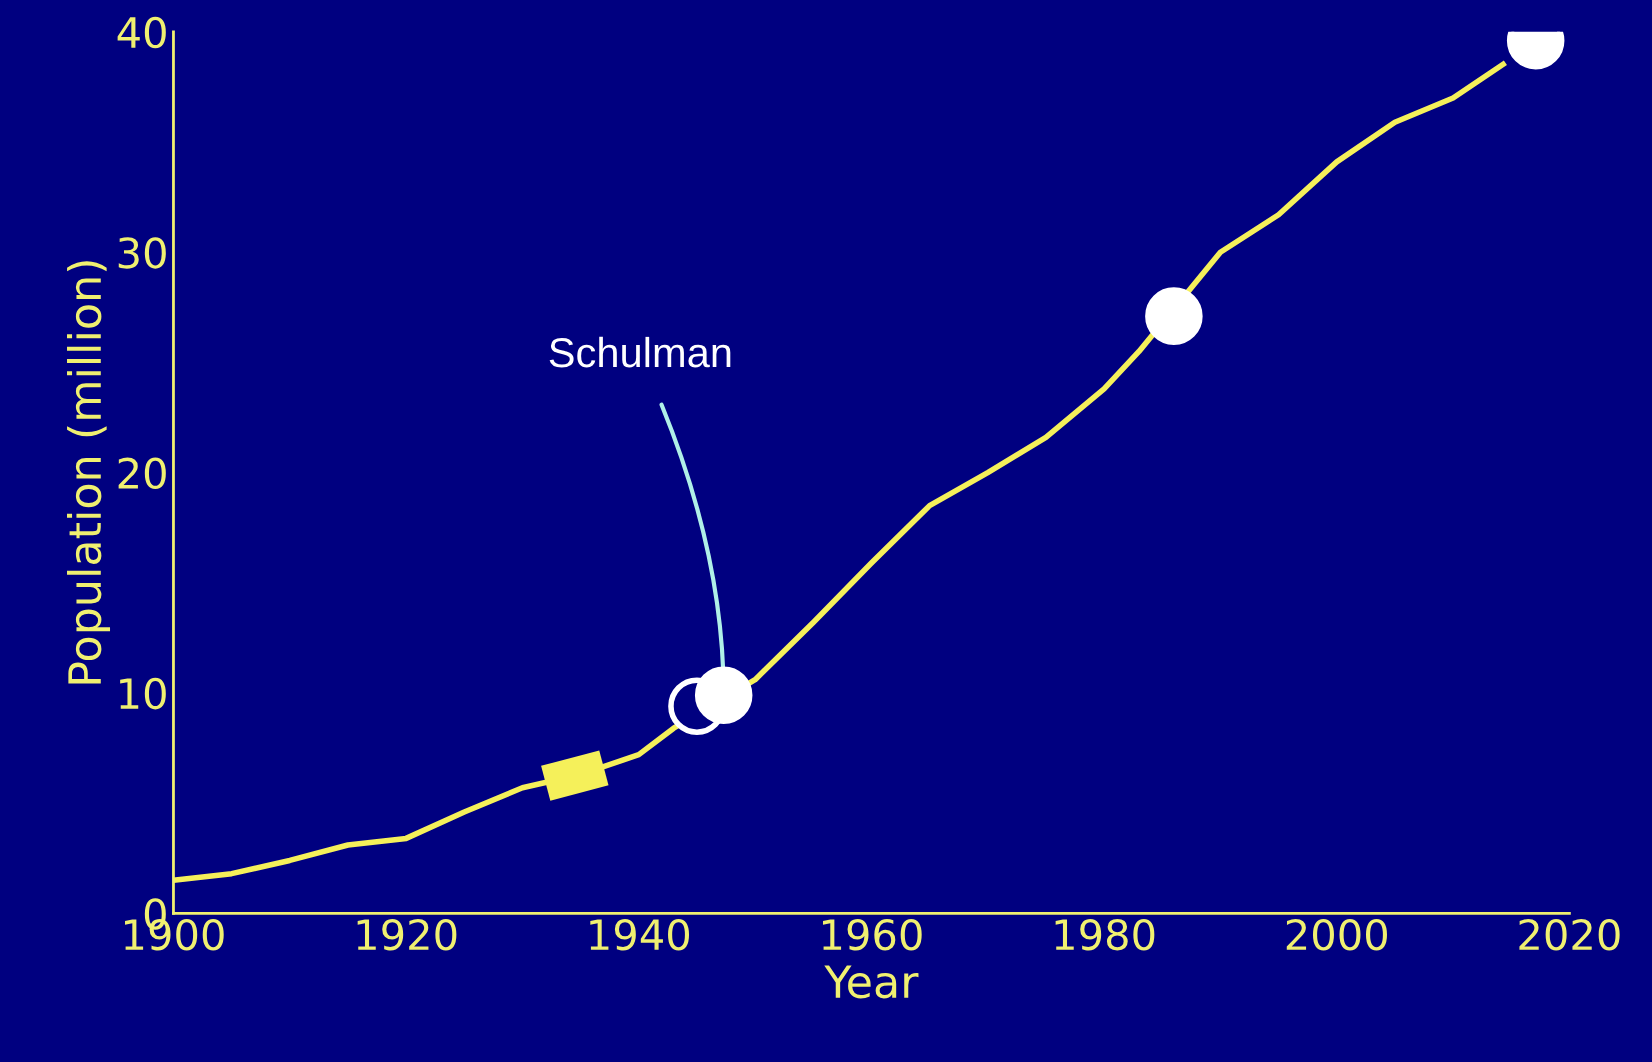  What do you see at coordinates (141, 32) in the screenshot?
I see `y-tick-label: 40` at bounding box center [141, 32].